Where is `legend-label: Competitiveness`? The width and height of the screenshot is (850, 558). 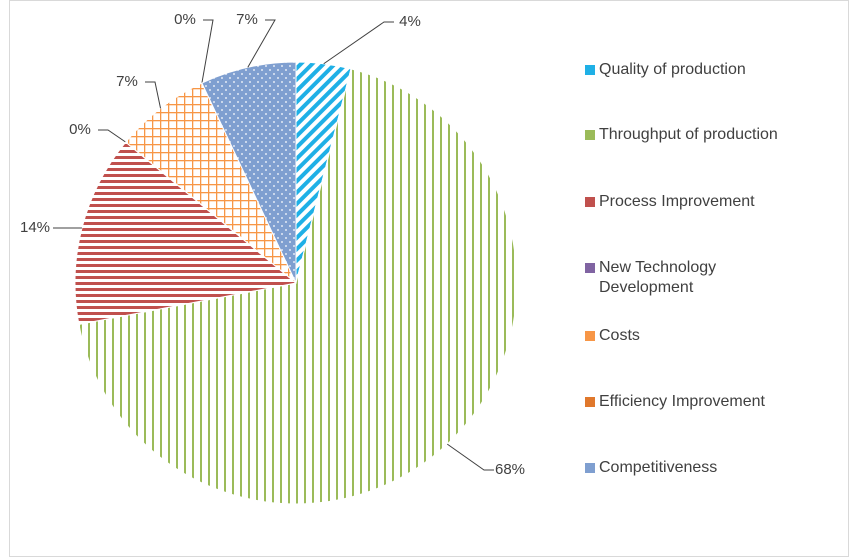
legend-label: Competitiveness is located at coordinates (658, 467).